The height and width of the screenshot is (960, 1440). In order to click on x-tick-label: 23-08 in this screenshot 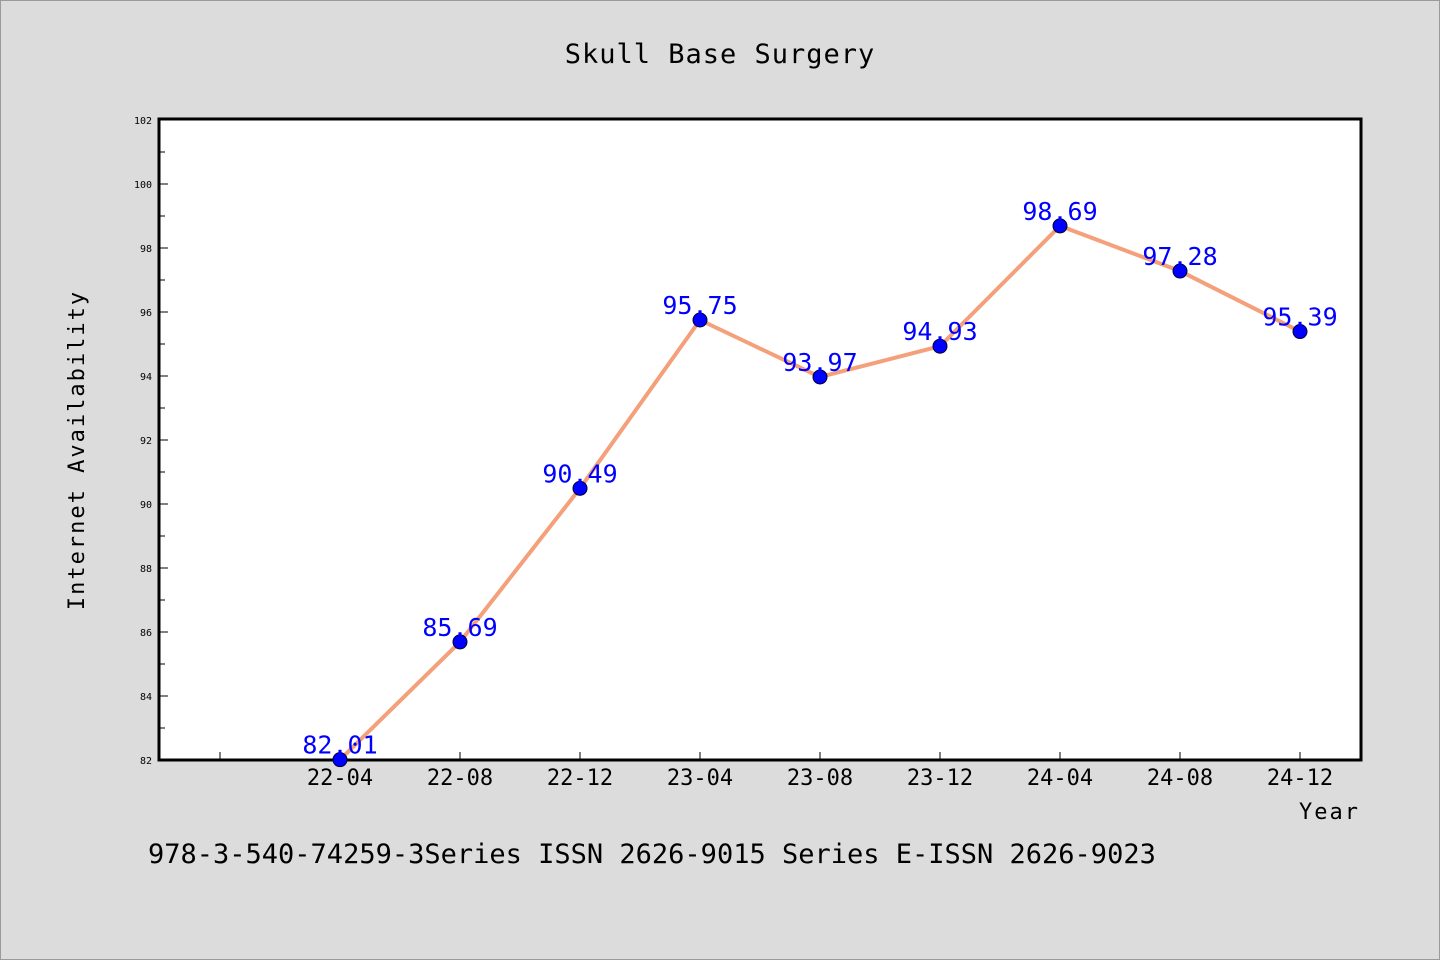, I will do `click(820, 778)`.